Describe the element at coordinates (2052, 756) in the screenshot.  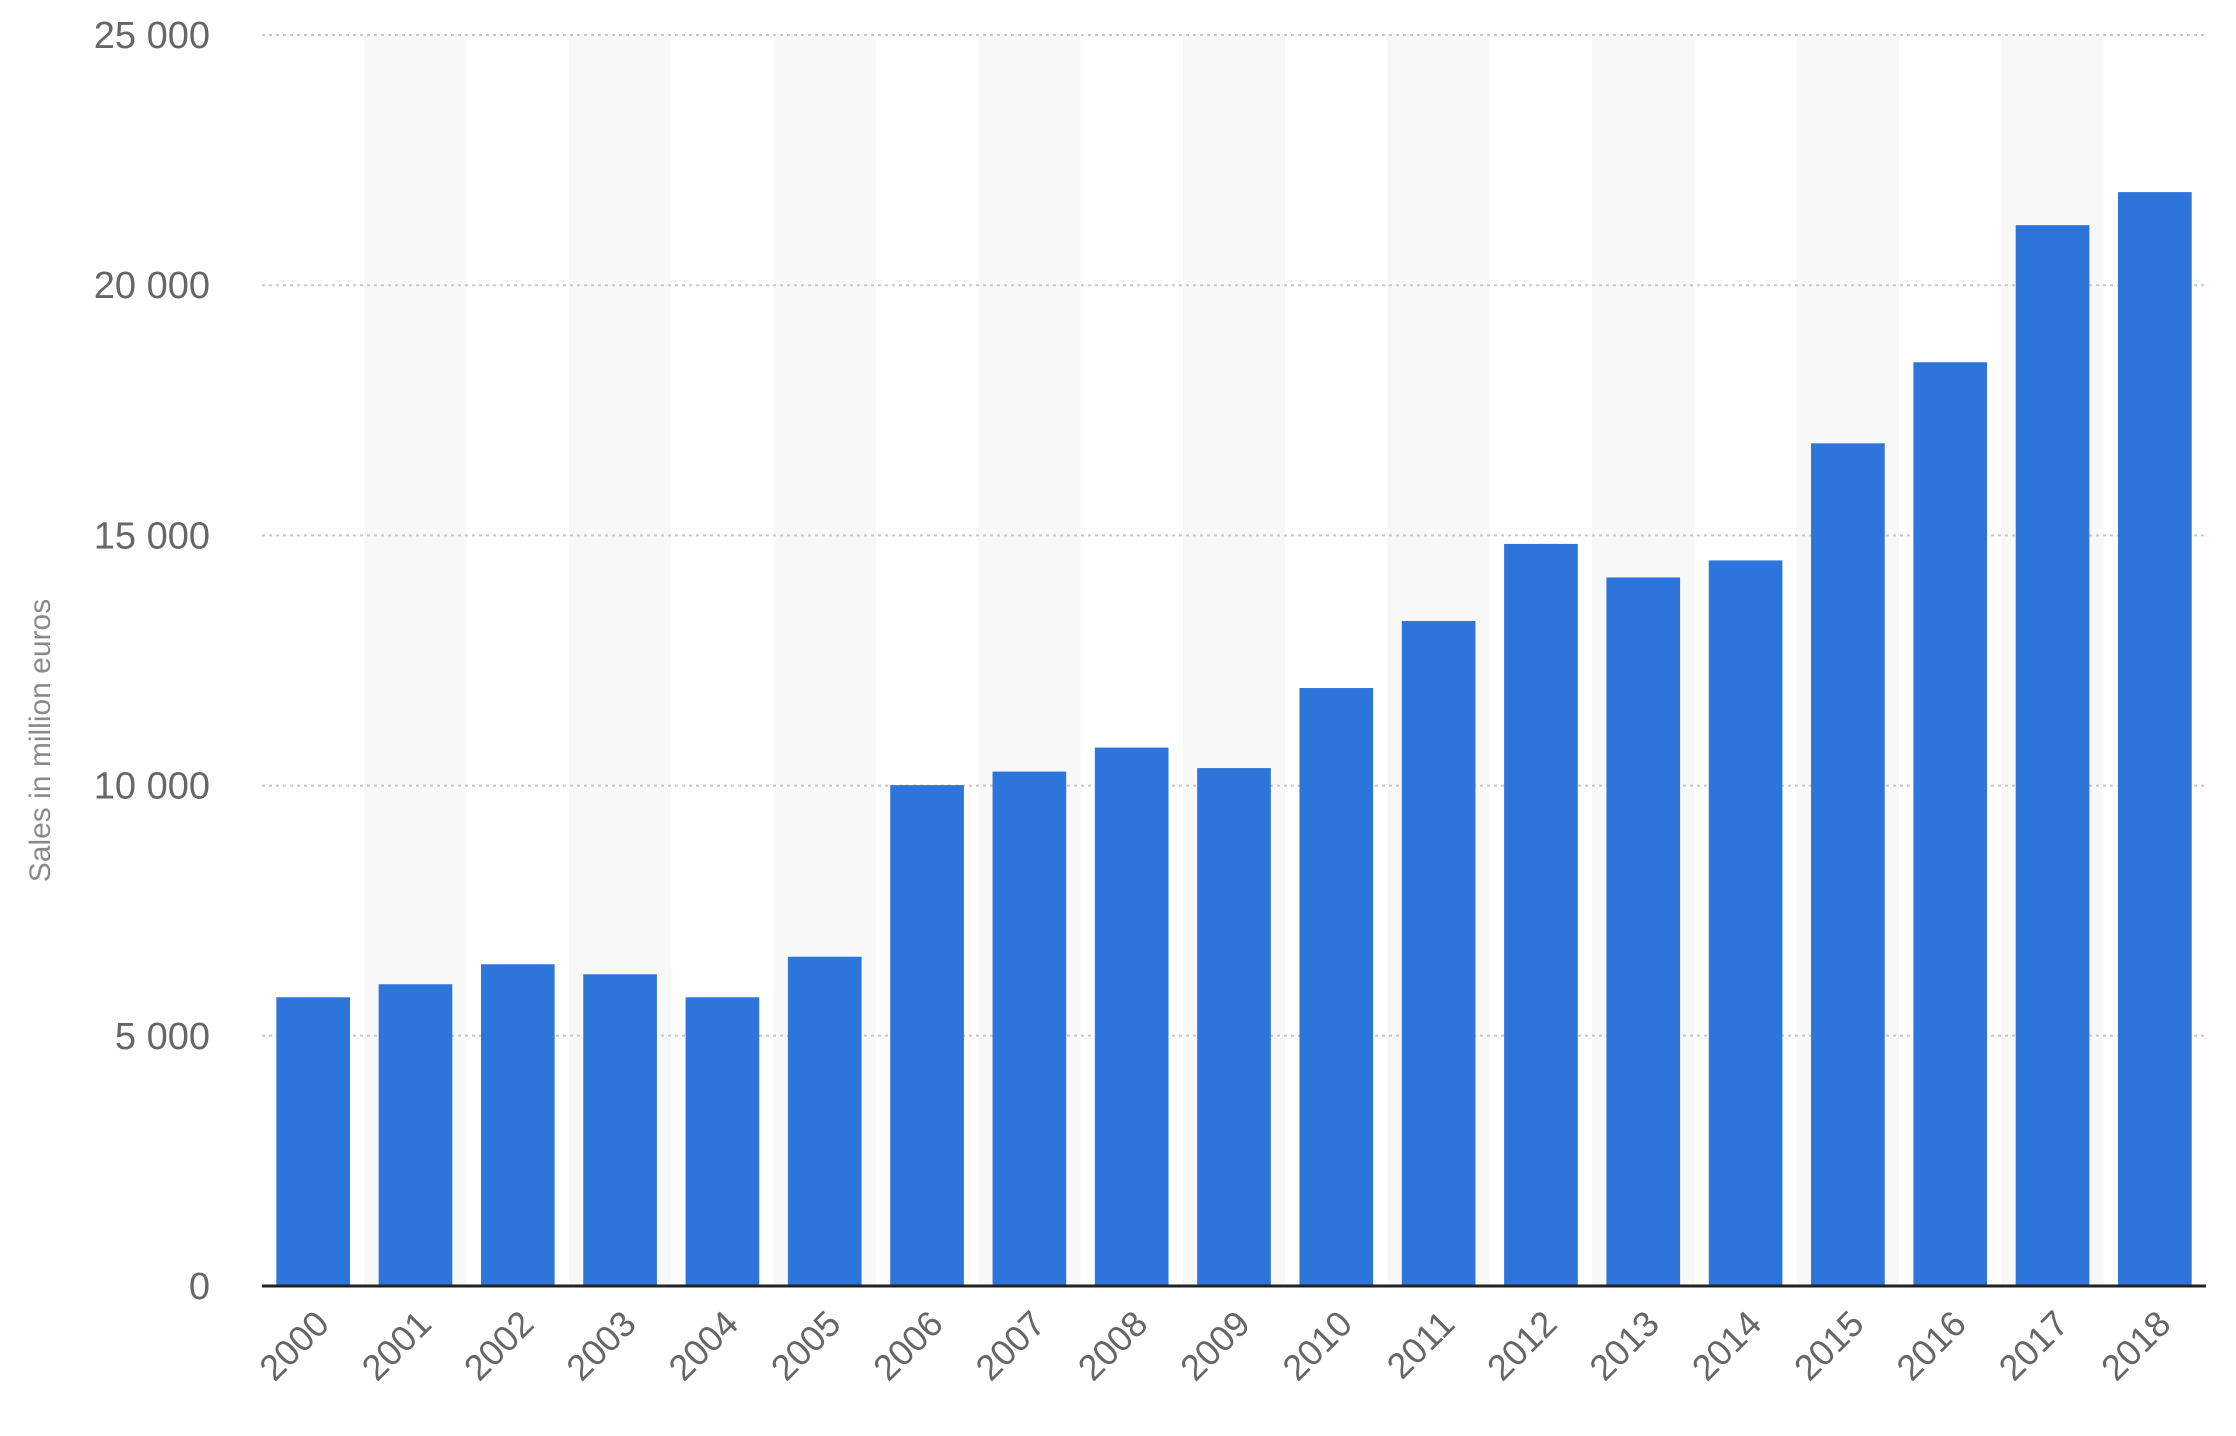
I see `bar-2017` at that location.